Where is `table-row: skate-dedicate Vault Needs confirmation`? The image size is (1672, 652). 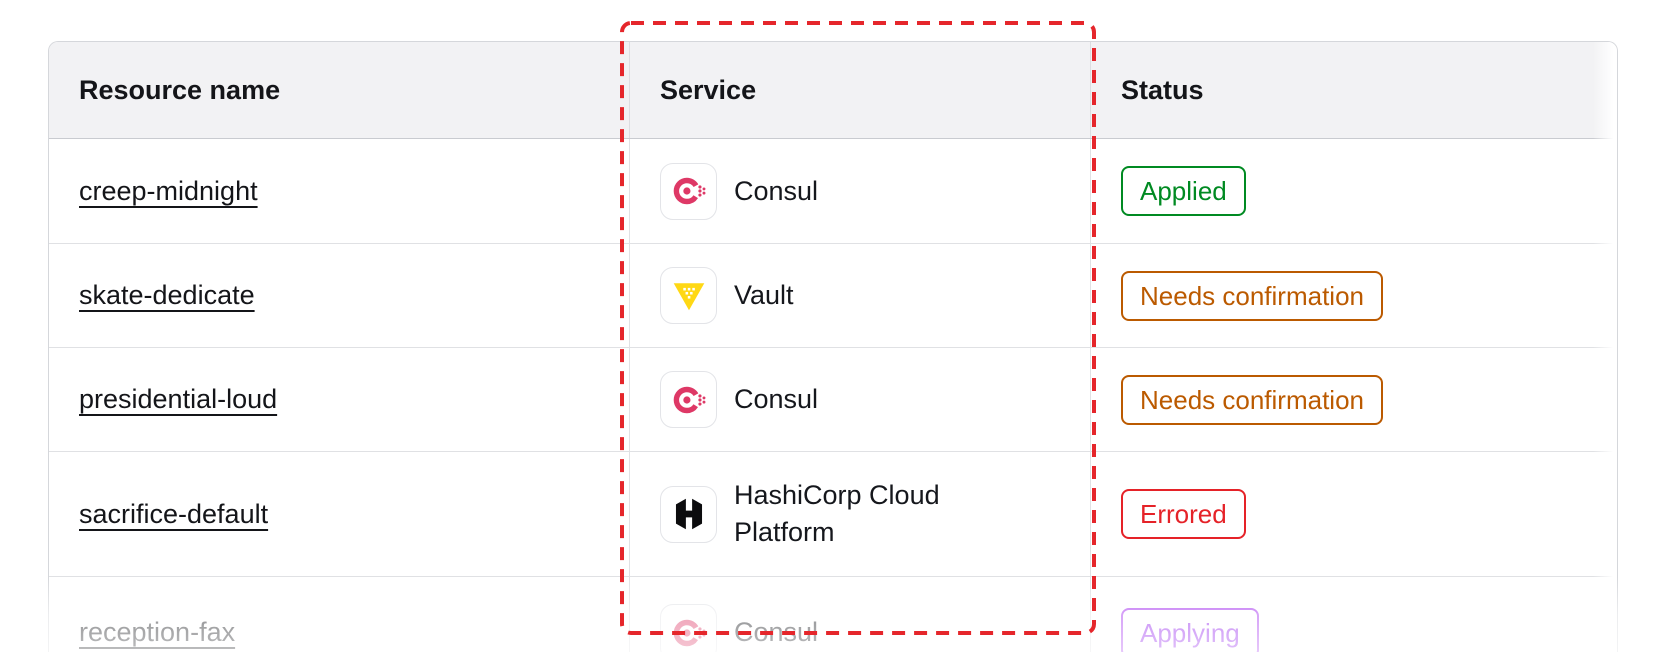
table-row: skate-dedicate Vault Needs confirmation is located at coordinates (833, 295).